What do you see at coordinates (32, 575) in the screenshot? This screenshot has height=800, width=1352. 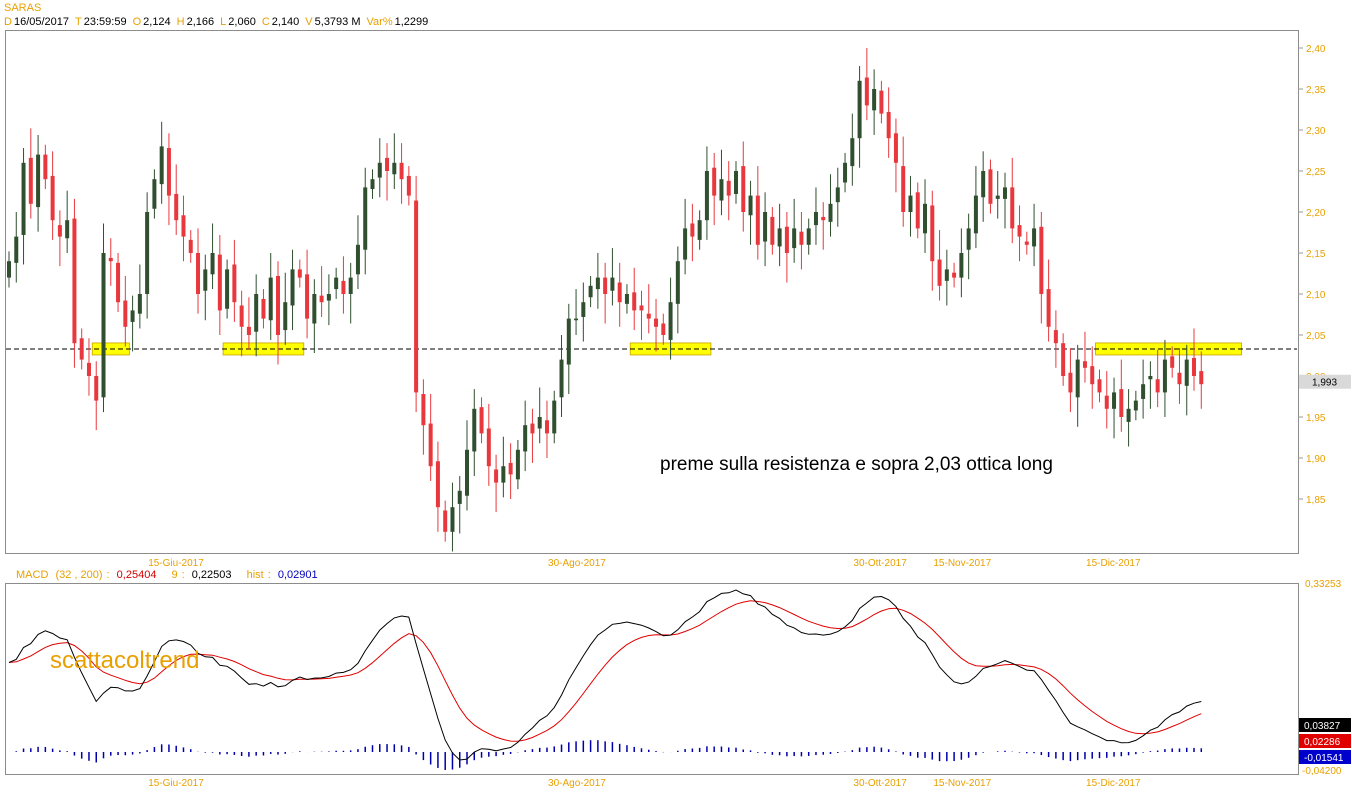 I see `macd-title: MACD` at bounding box center [32, 575].